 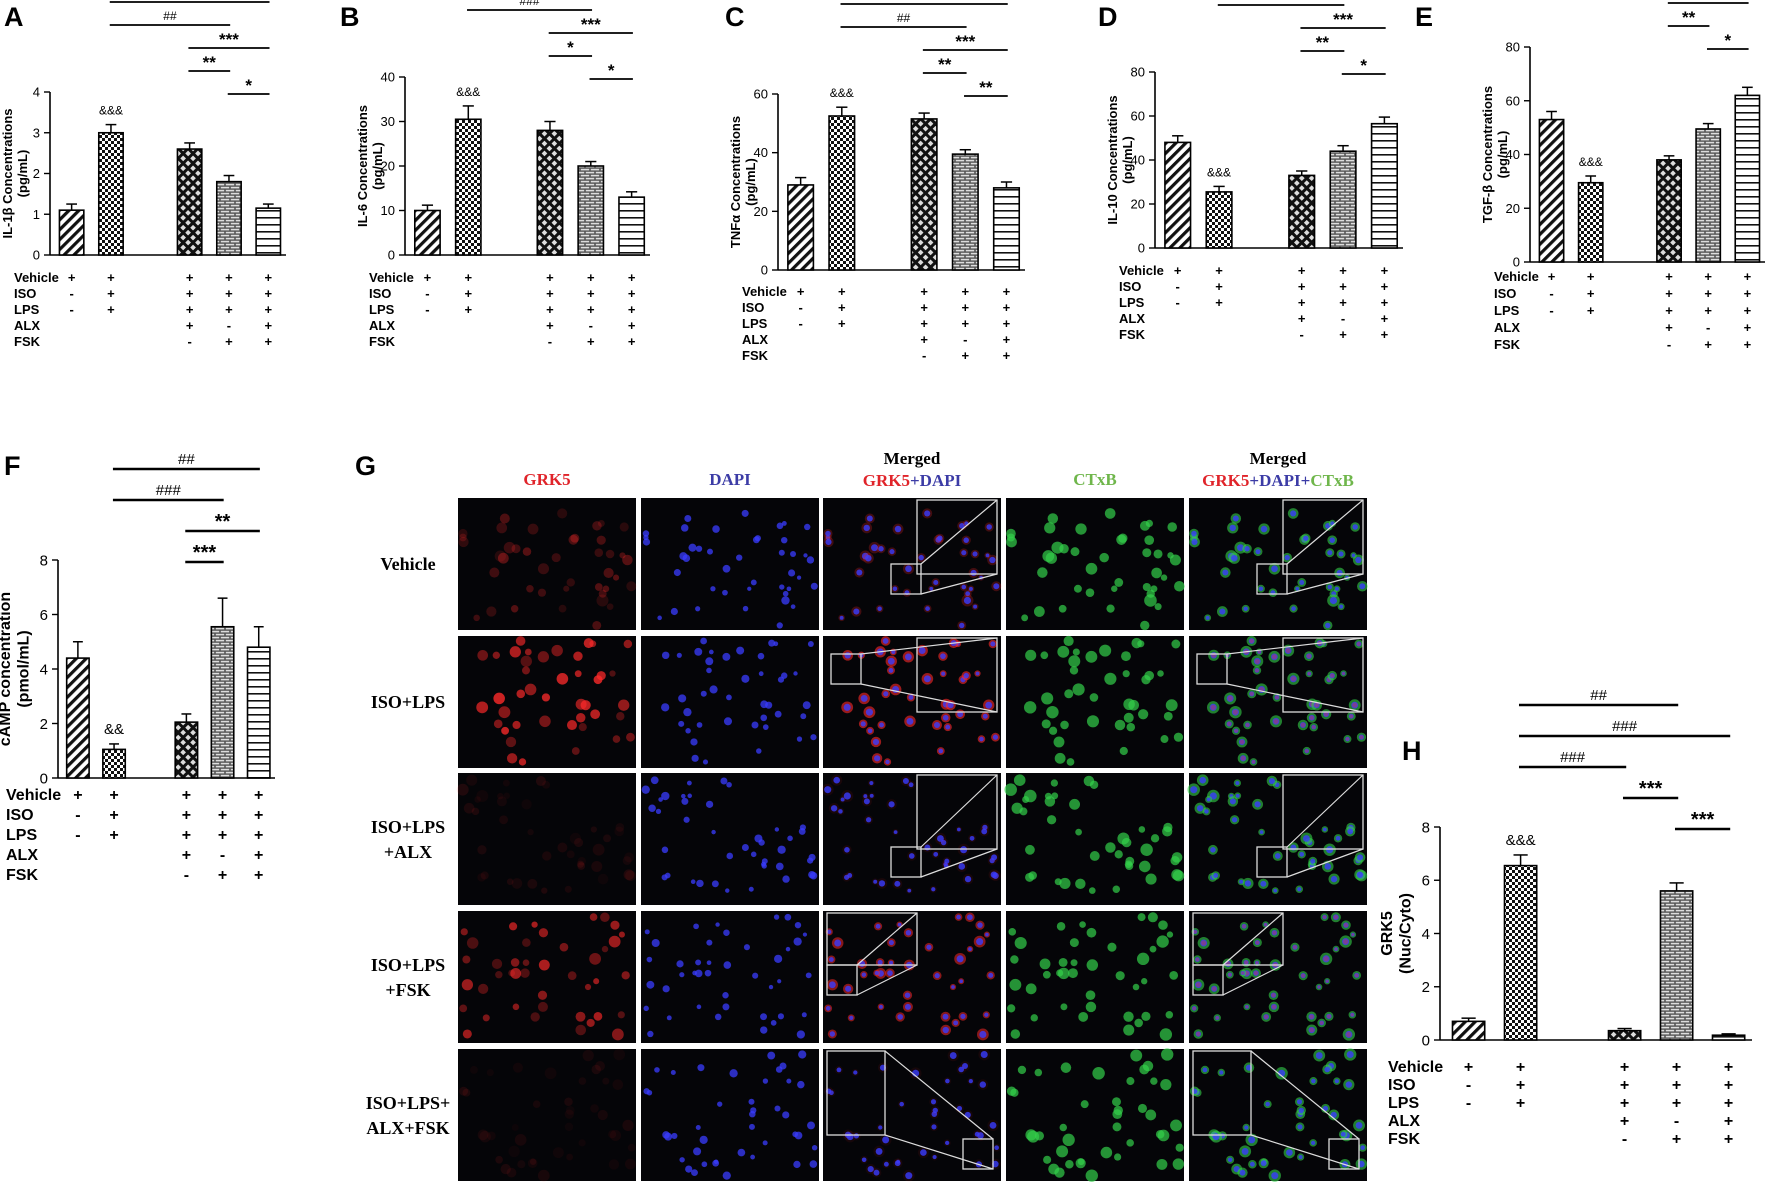 I want to click on bar-annotation: &&, so click(x=114, y=729).